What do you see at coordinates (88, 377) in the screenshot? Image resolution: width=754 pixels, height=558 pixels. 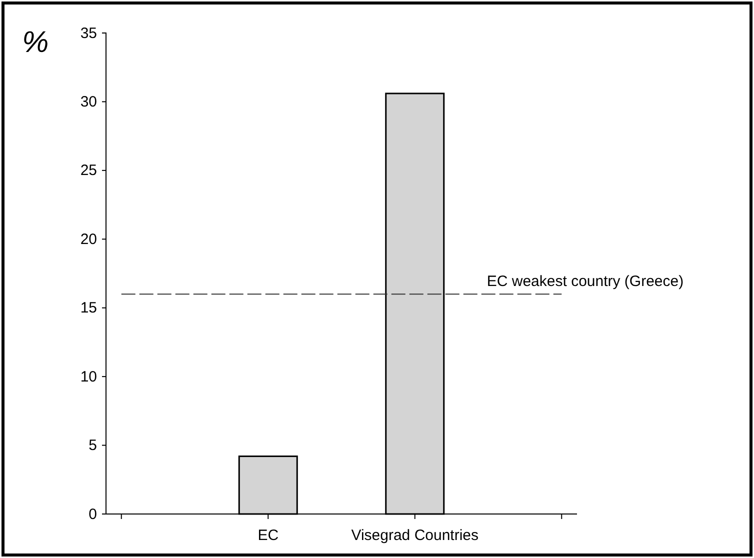 I see `y-tick-label: 10` at bounding box center [88, 377].